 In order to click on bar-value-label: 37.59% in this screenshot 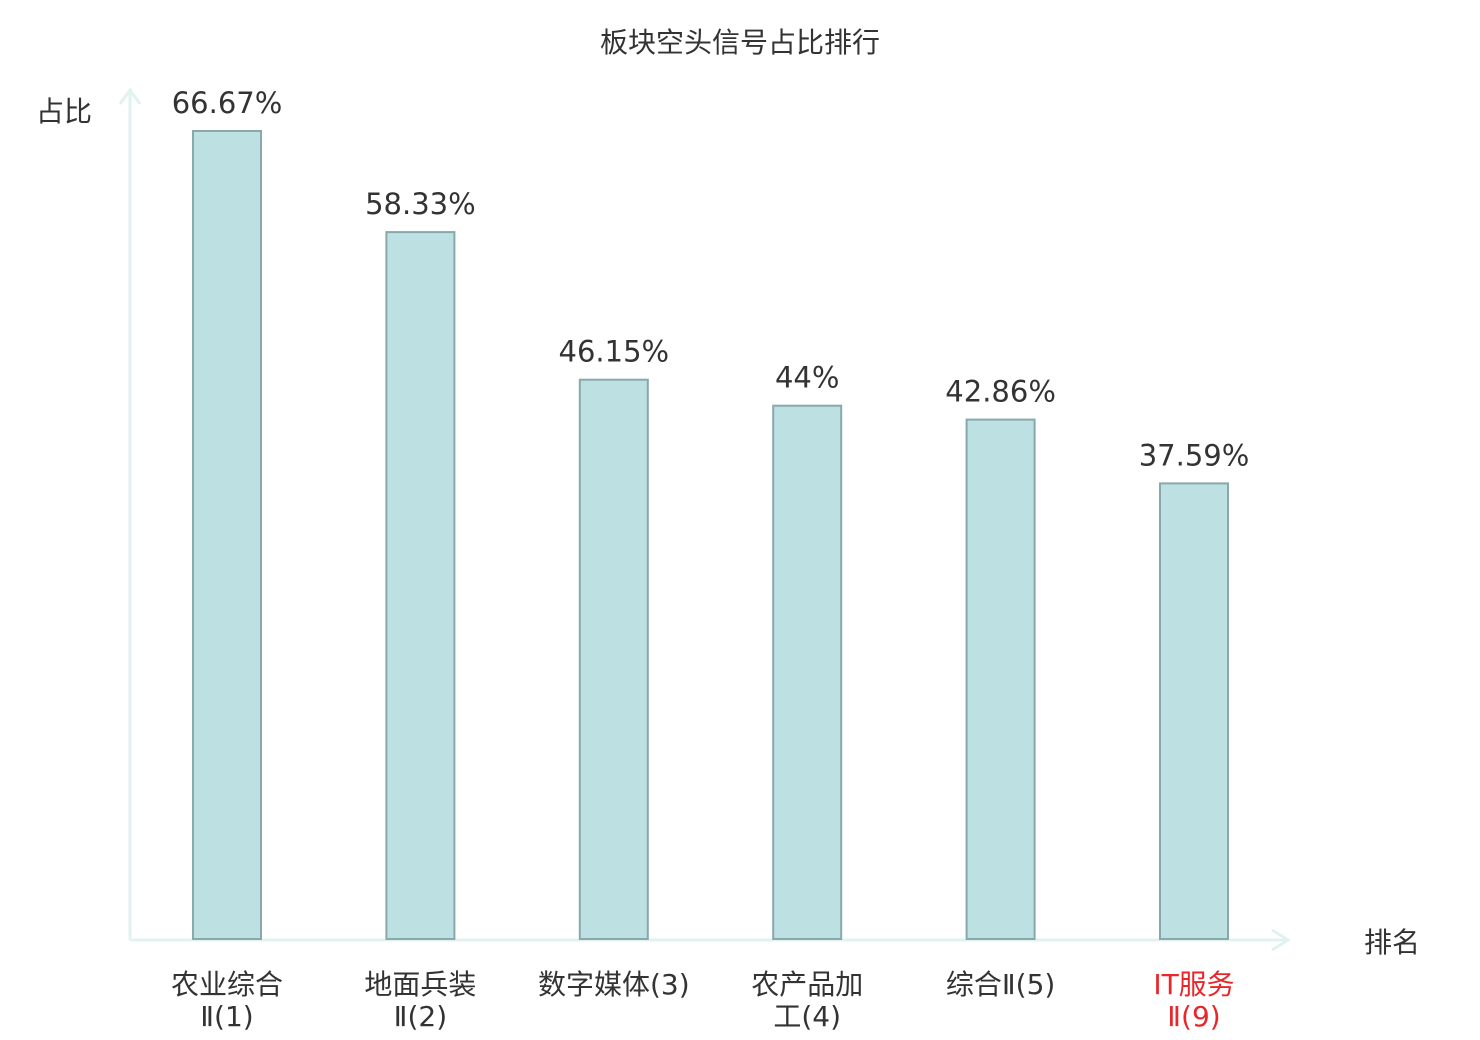, I will do `click(1194, 455)`.